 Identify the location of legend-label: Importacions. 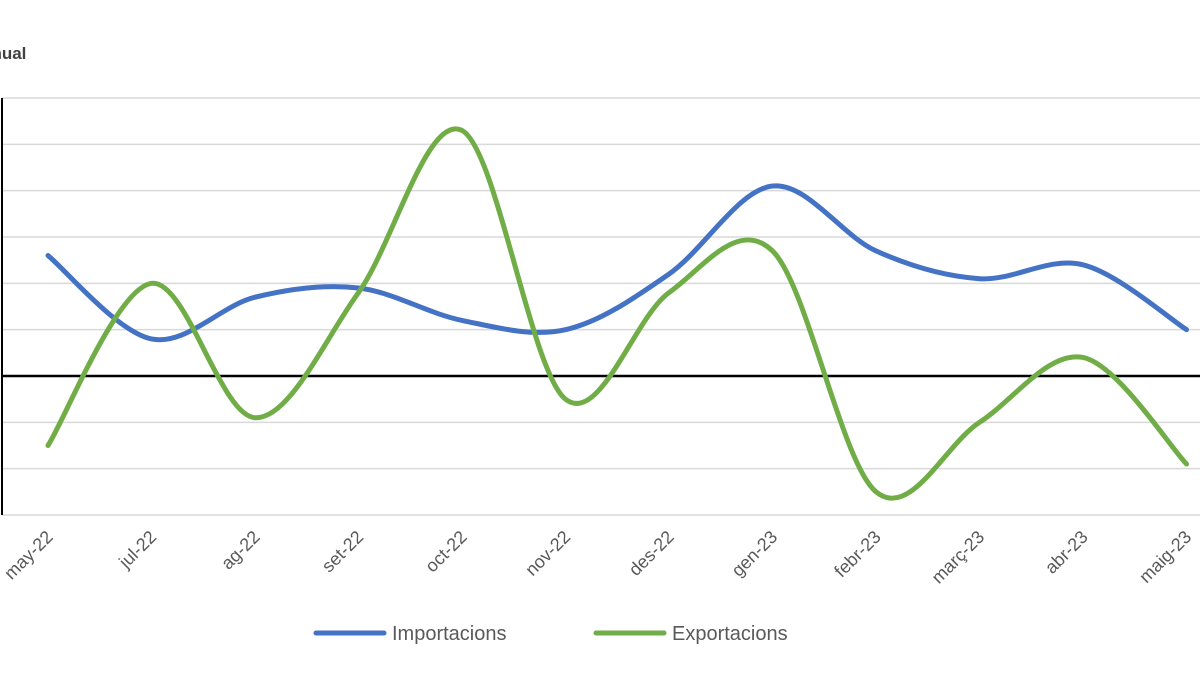
(449, 634).